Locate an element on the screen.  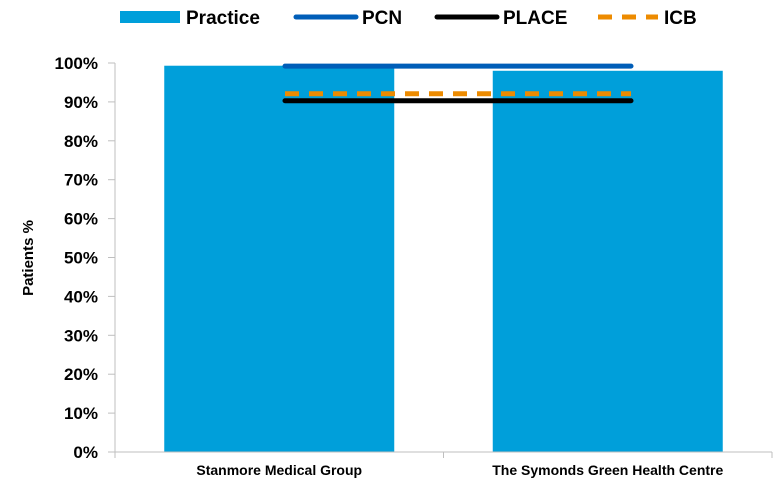
y-tick-label: 100% is located at coordinates (76, 63).